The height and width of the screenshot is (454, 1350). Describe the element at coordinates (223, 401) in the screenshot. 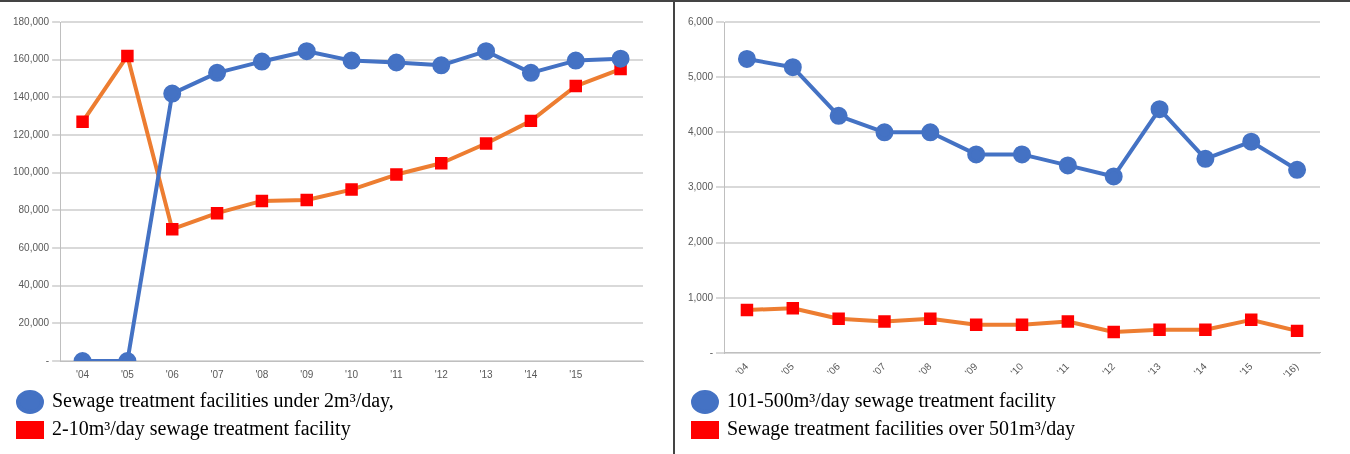

I see `legend-label: Sewage treatment facilities under 2m³/day,` at that location.